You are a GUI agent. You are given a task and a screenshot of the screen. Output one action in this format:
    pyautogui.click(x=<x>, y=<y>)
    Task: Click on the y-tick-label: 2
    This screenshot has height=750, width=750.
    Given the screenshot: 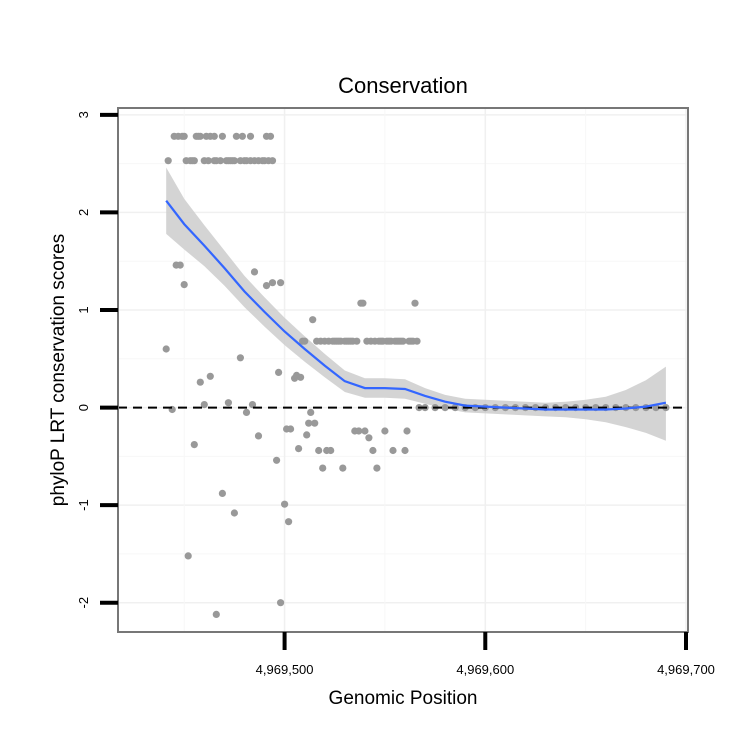 What is the action you would take?
    pyautogui.click(x=83, y=212)
    